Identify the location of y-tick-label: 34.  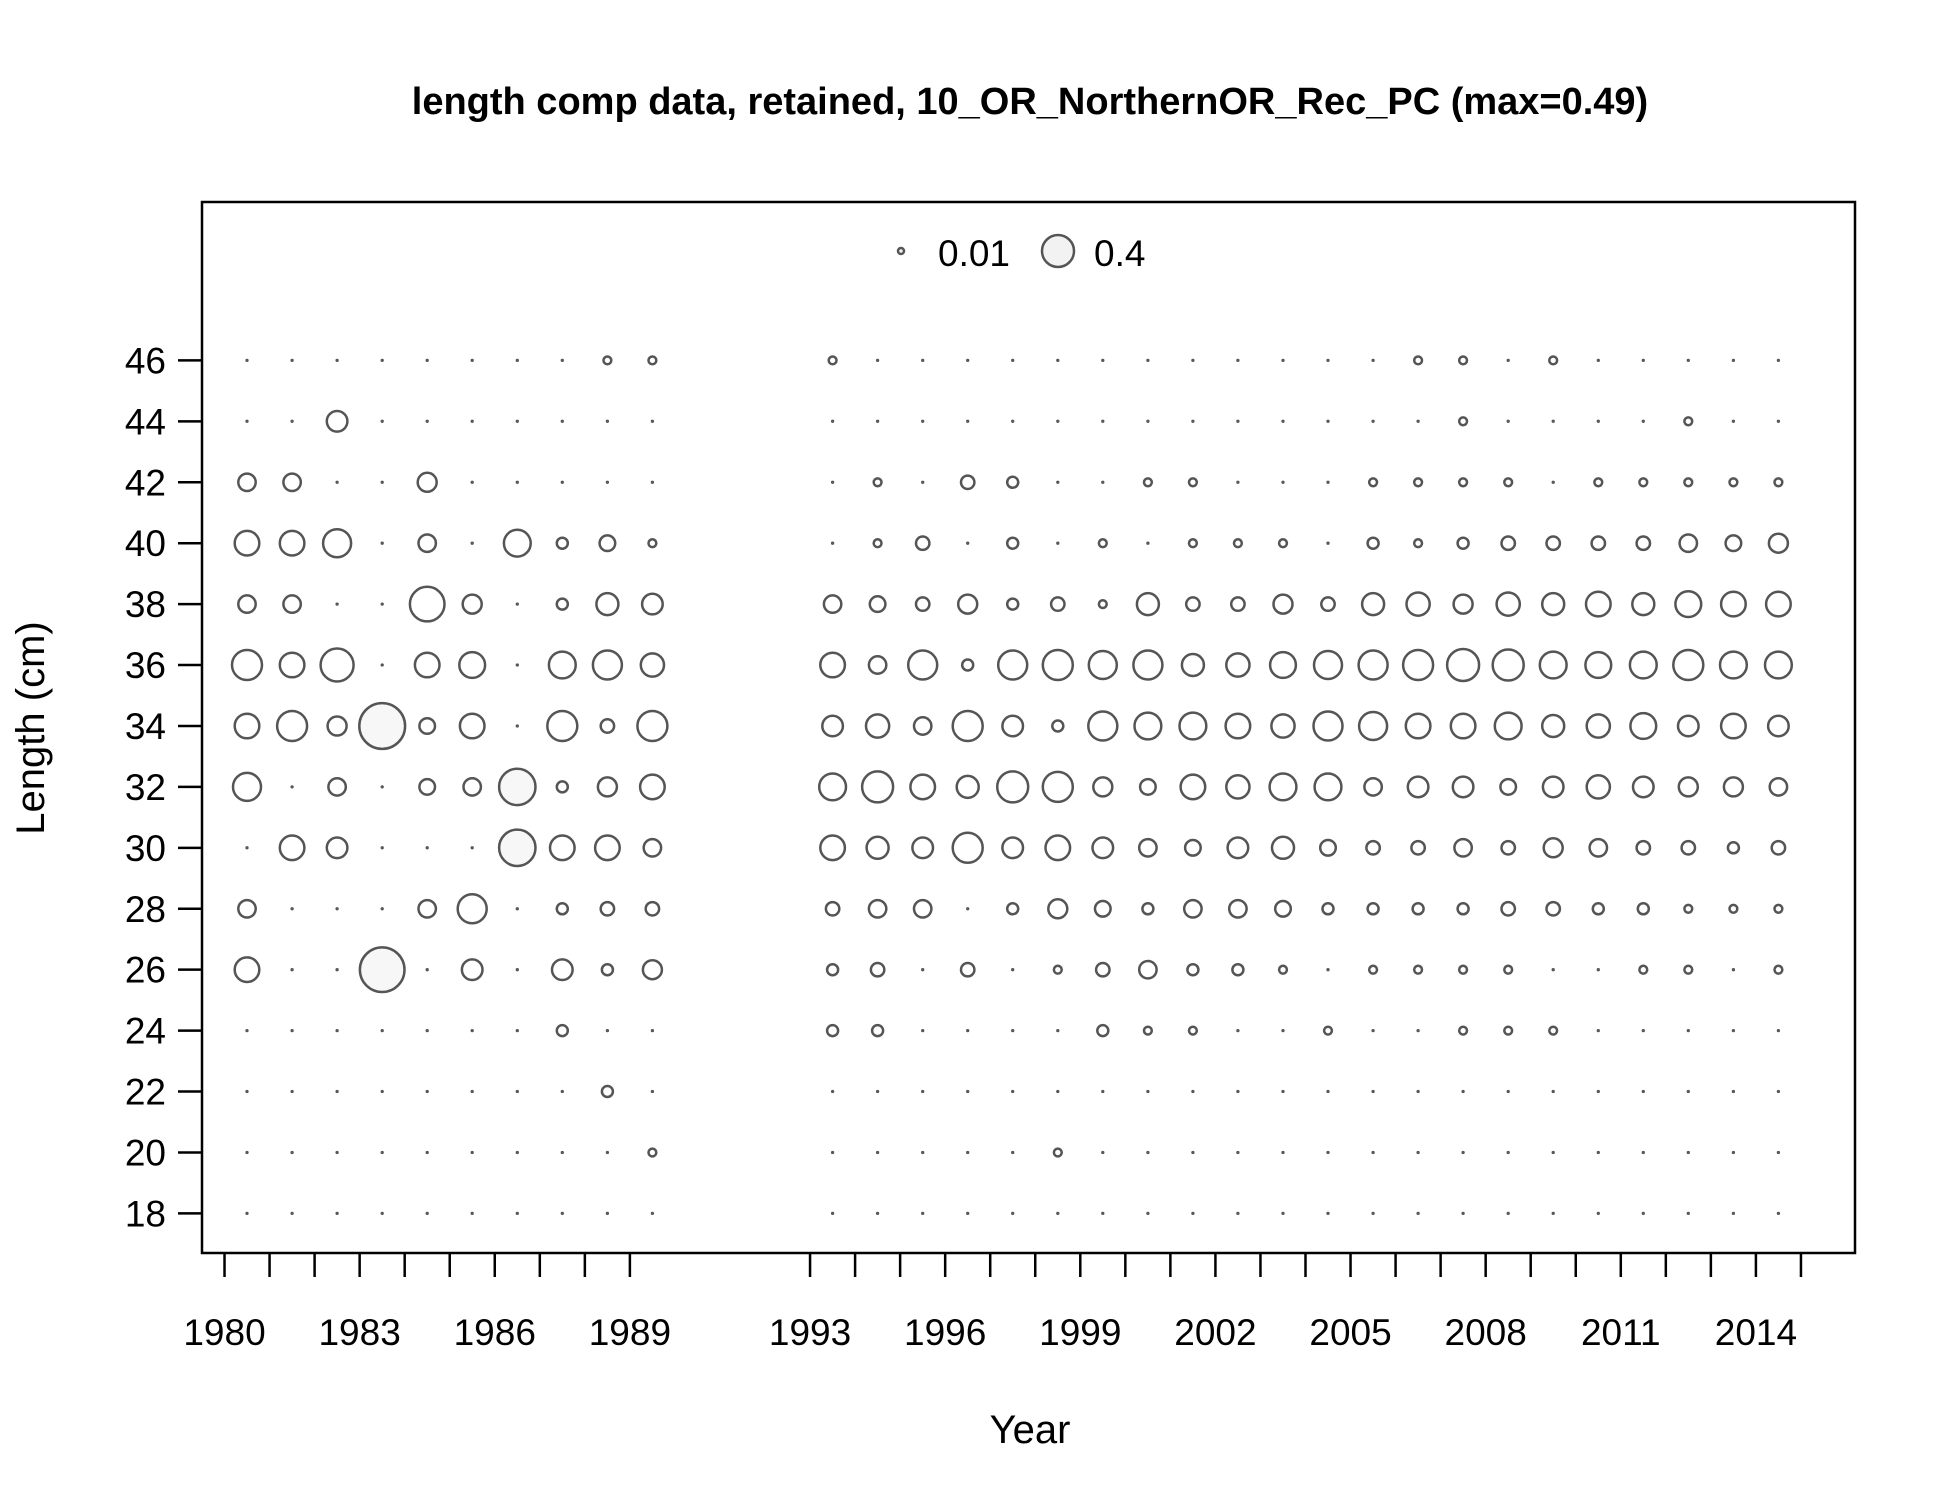
(145, 726).